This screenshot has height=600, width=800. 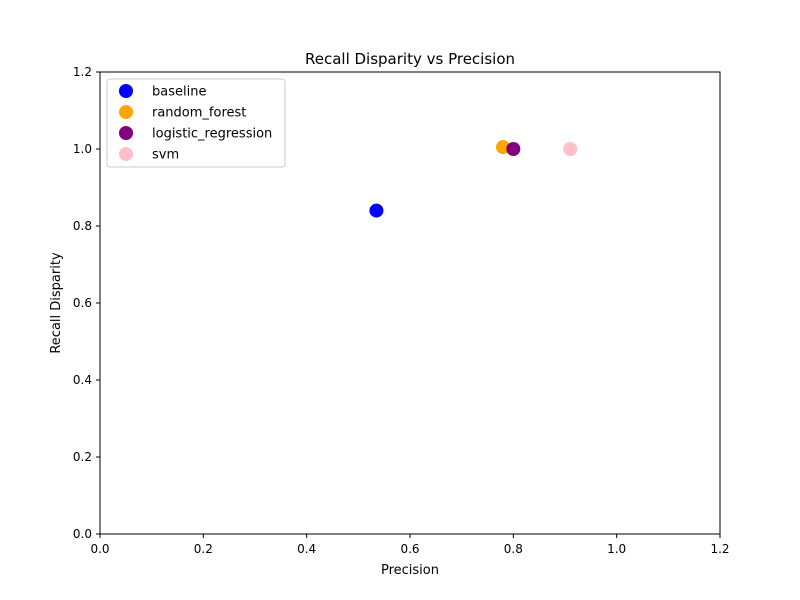 I want to click on y-tick-label: 0.2, so click(x=82, y=457).